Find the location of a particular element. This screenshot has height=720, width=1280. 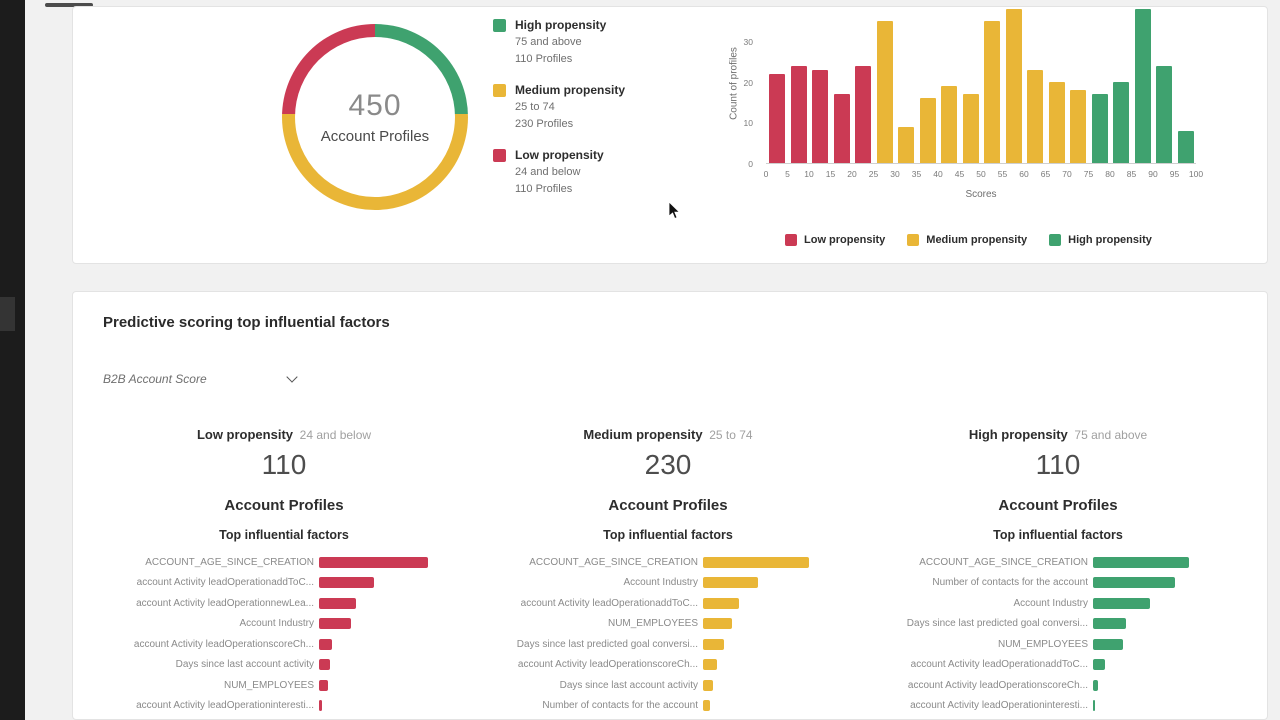

mouse-cursor is located at coordinates (674, 211).